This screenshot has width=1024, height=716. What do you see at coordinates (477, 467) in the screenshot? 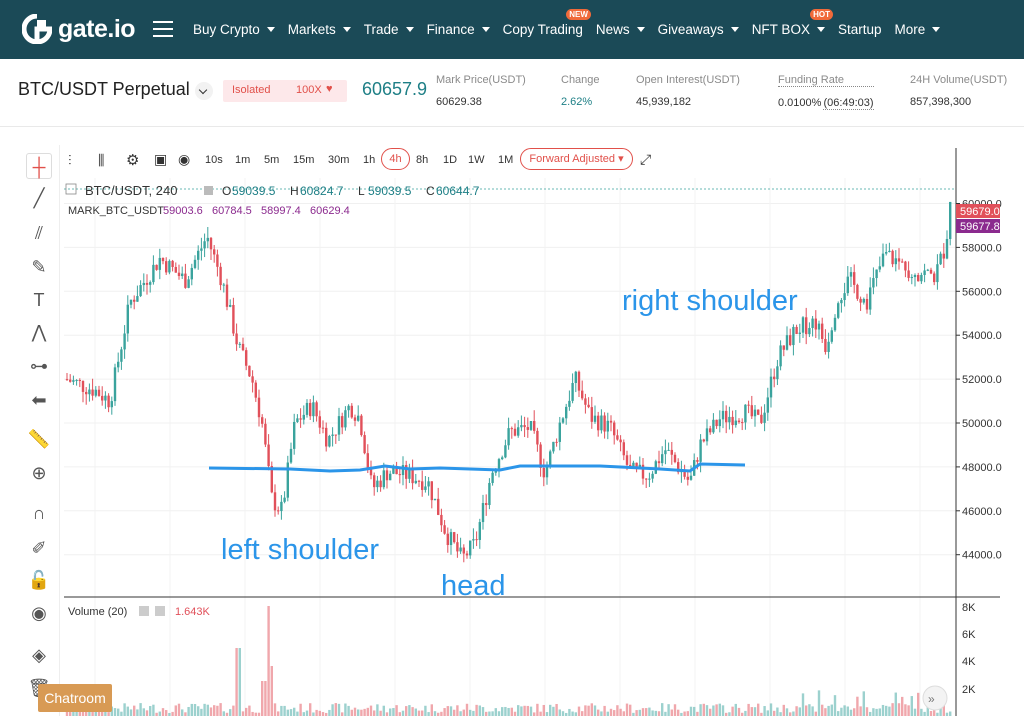
I see `neckline-drawing` at bounding box center [477, 467].